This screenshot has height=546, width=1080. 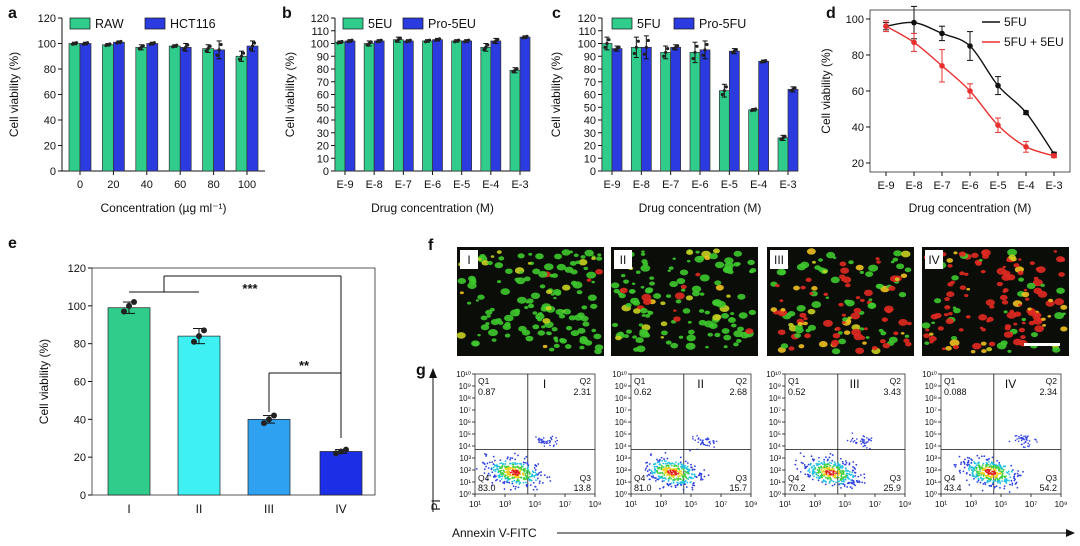 I want to click on quadrant-value-q4: 83.0, so click(x=487, y=488).